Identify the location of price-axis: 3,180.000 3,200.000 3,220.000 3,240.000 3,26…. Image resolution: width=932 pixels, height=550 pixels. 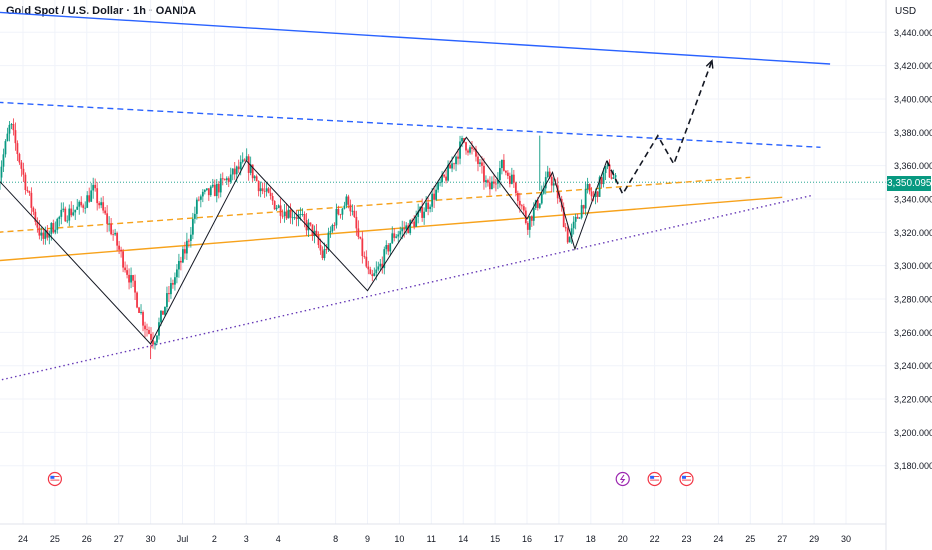
(913, 249).